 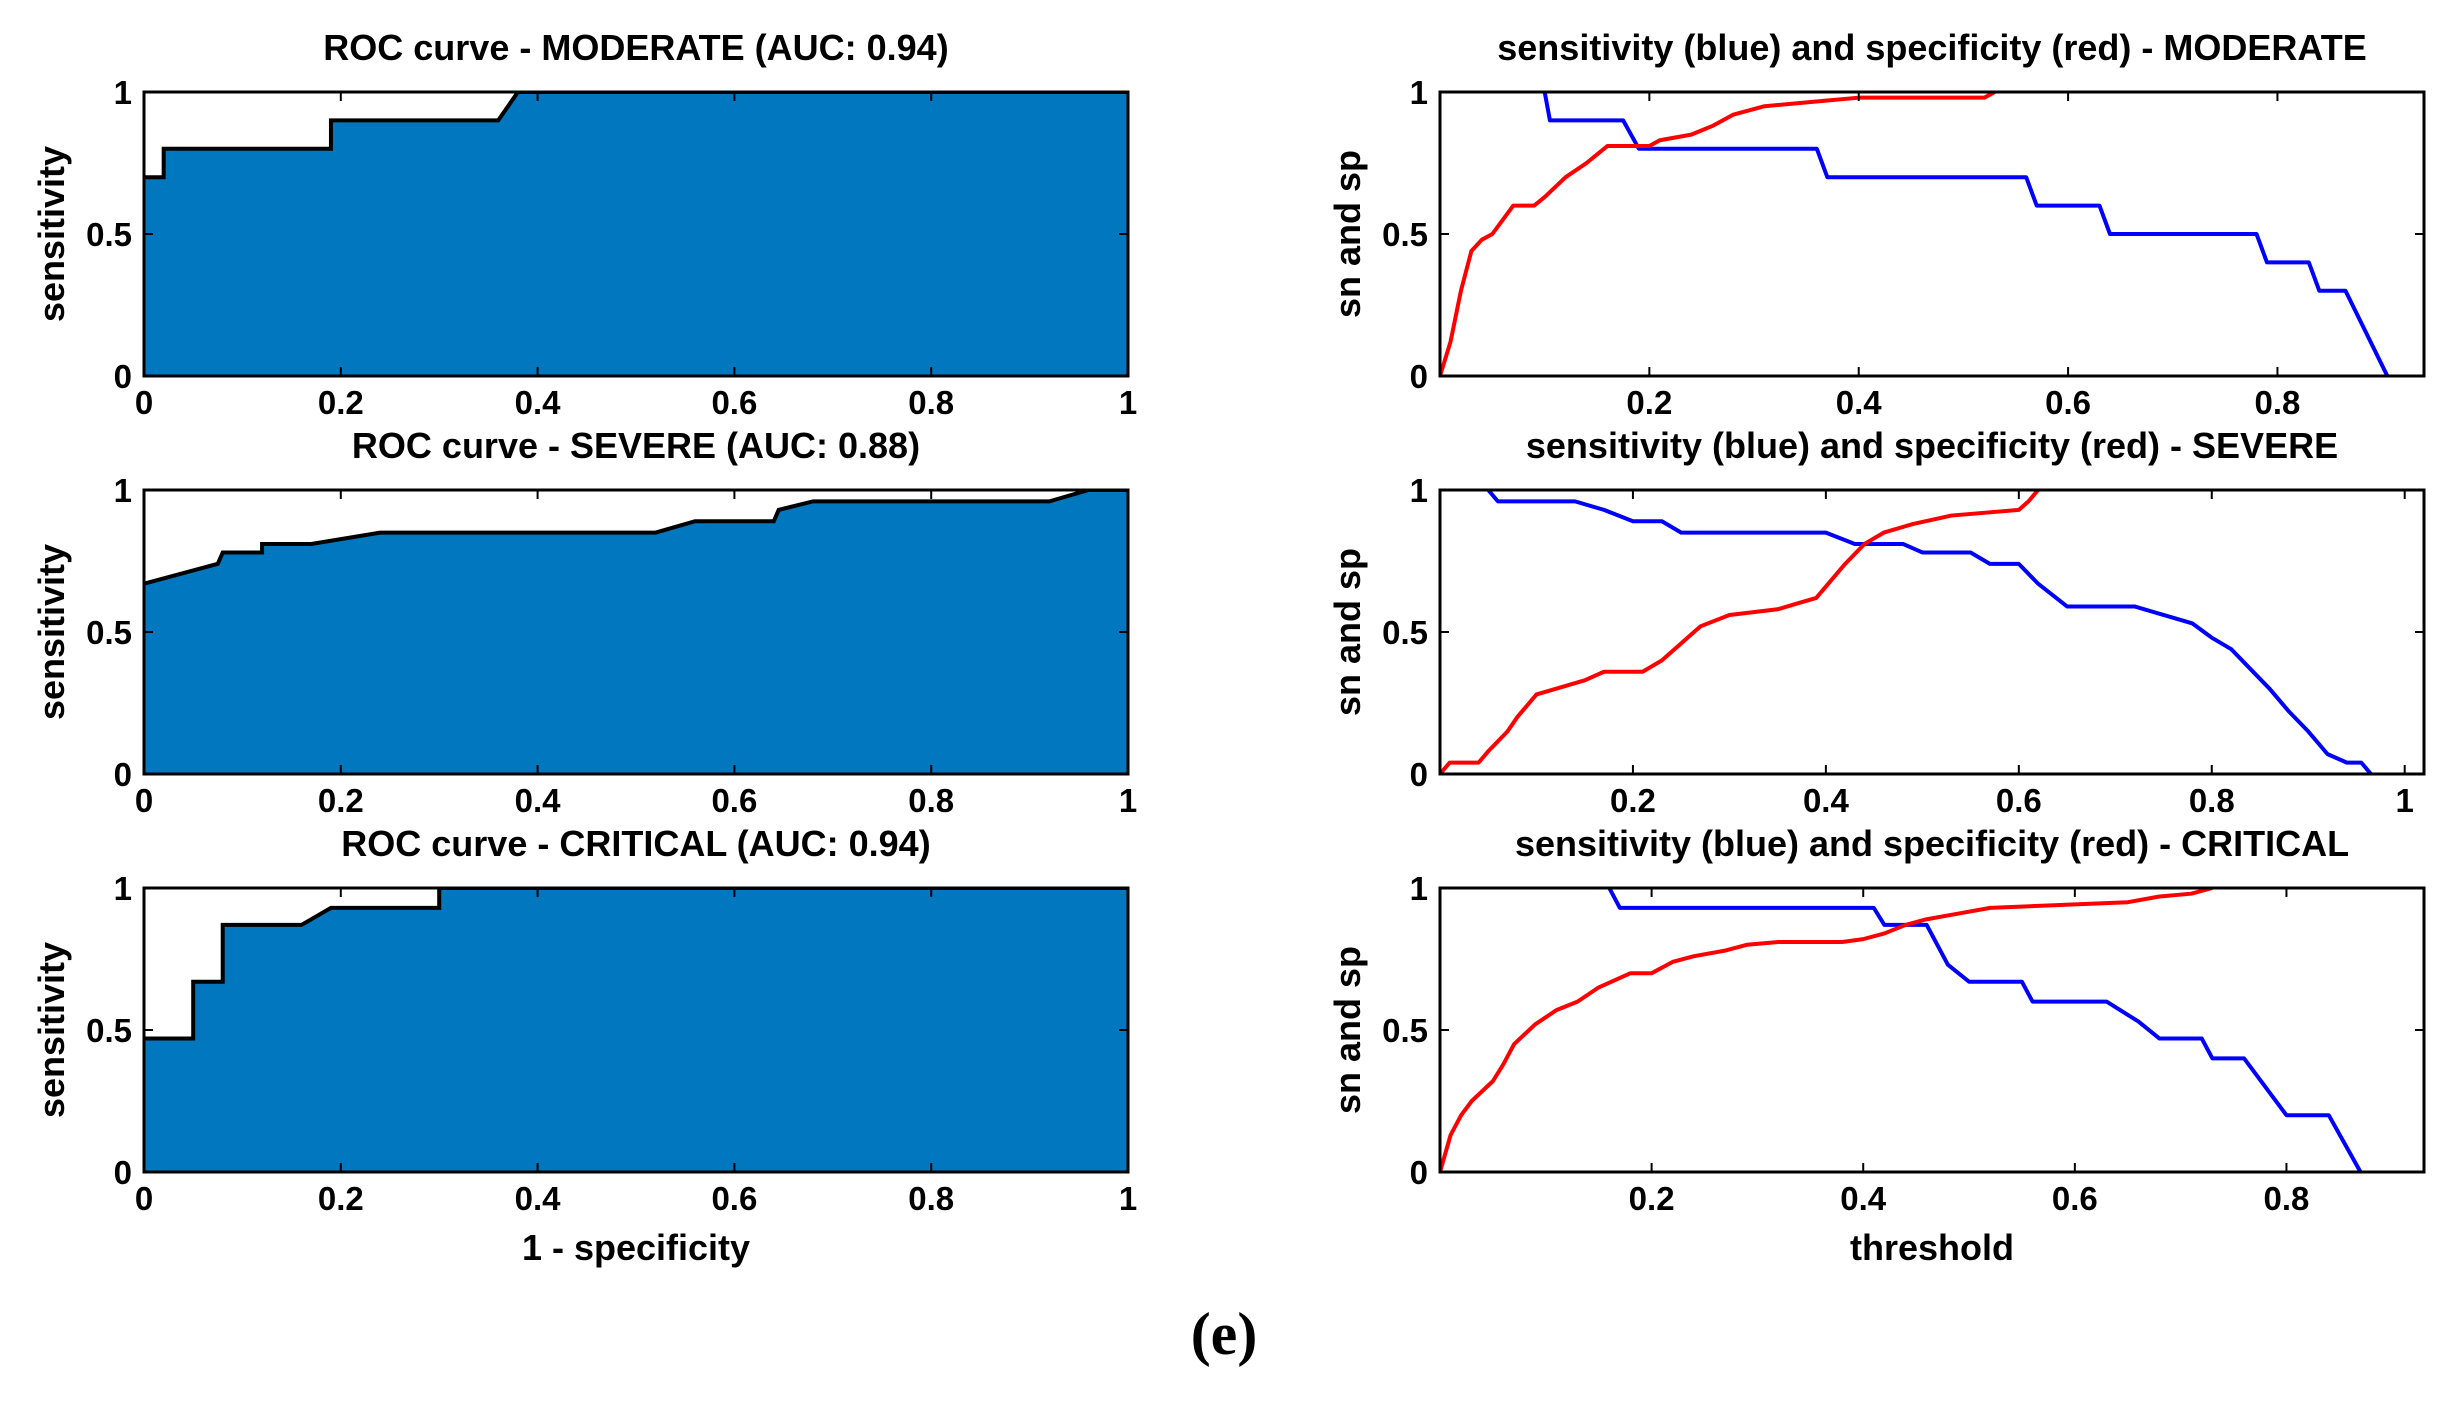 What do you see at coordinates (1932, 1247) in the screenshot?
I see `x-axis-label: threshold` at bounding box center [1932, 1247].